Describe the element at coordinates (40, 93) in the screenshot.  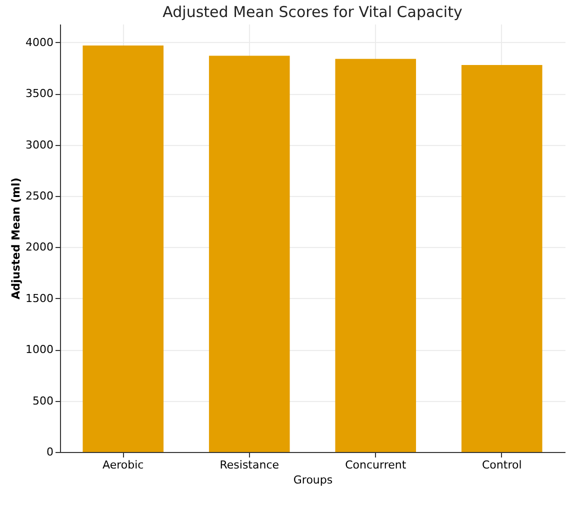
I see `y-tick-label: 3500` at that location.